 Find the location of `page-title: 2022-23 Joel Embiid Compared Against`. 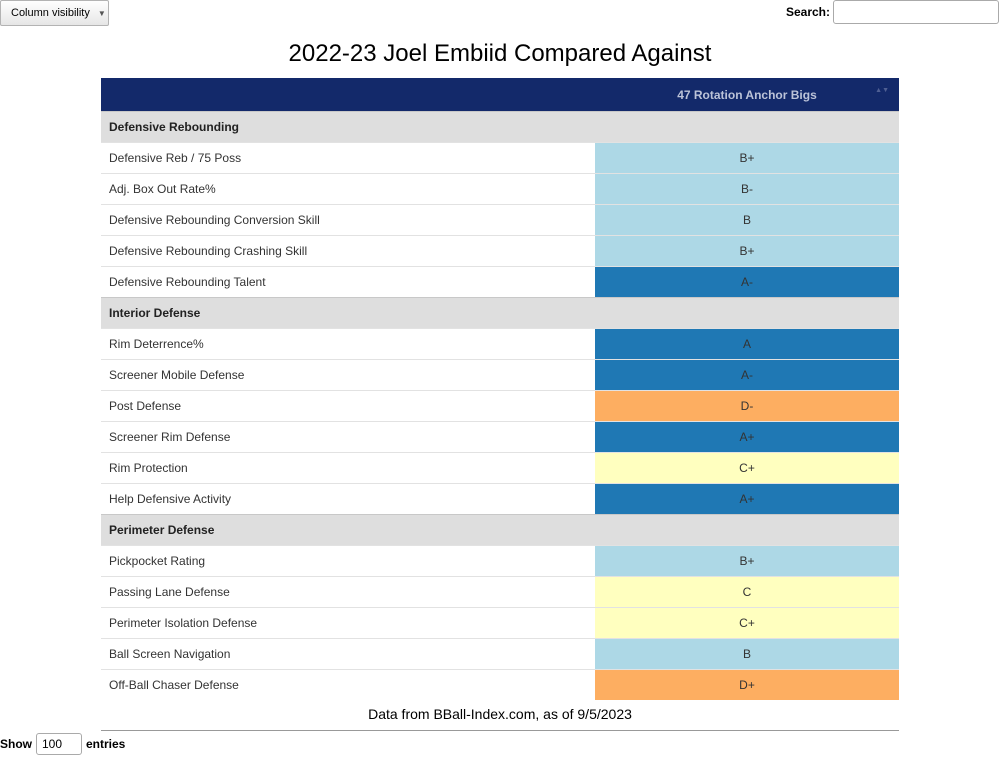

page-title: 2022-23 Joel Embiid Compared Against is located at coordinates (500, 53).